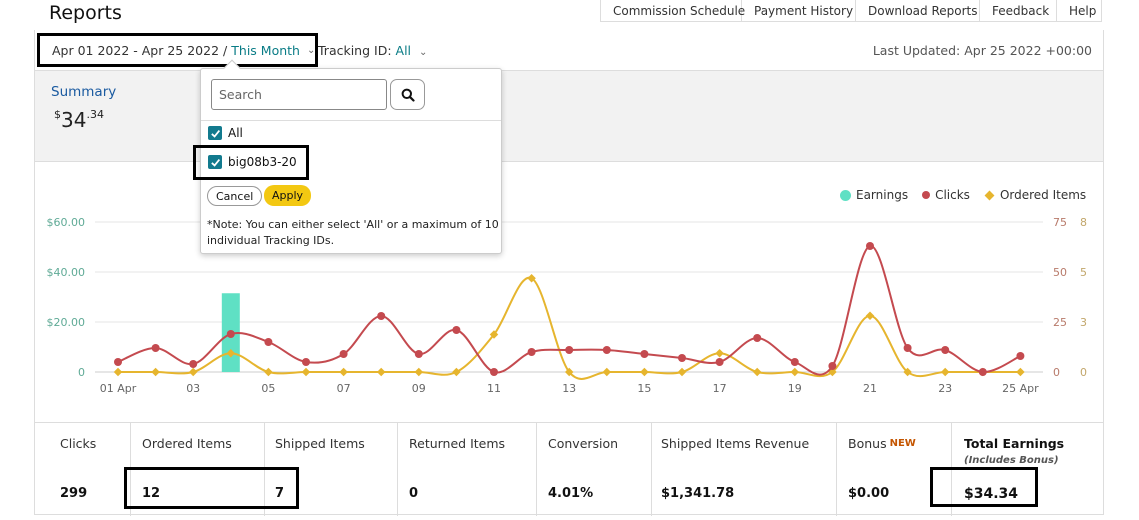 The height and width of the screenshot is (520, 1139). I want to click on chart-legend: Earnings Clicks Ordered Items, so click(963, 195).